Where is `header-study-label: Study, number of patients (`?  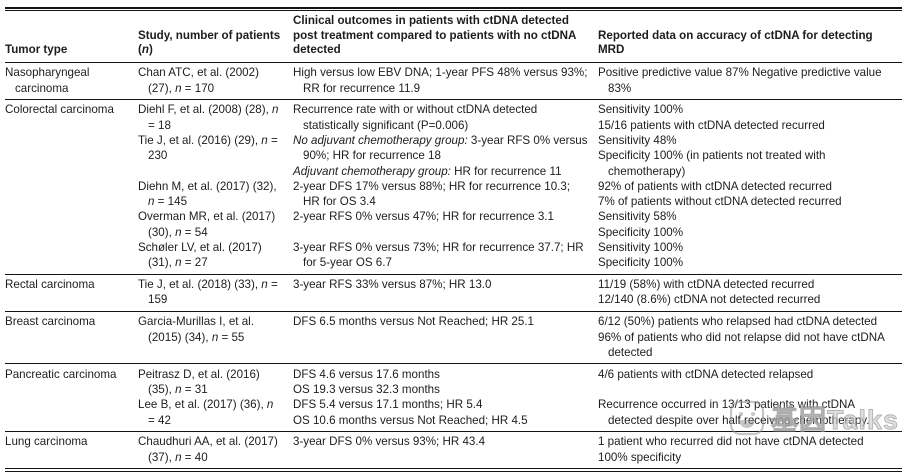
header-study-label: Study, number of patients ( is located at coordinates (209, 42).